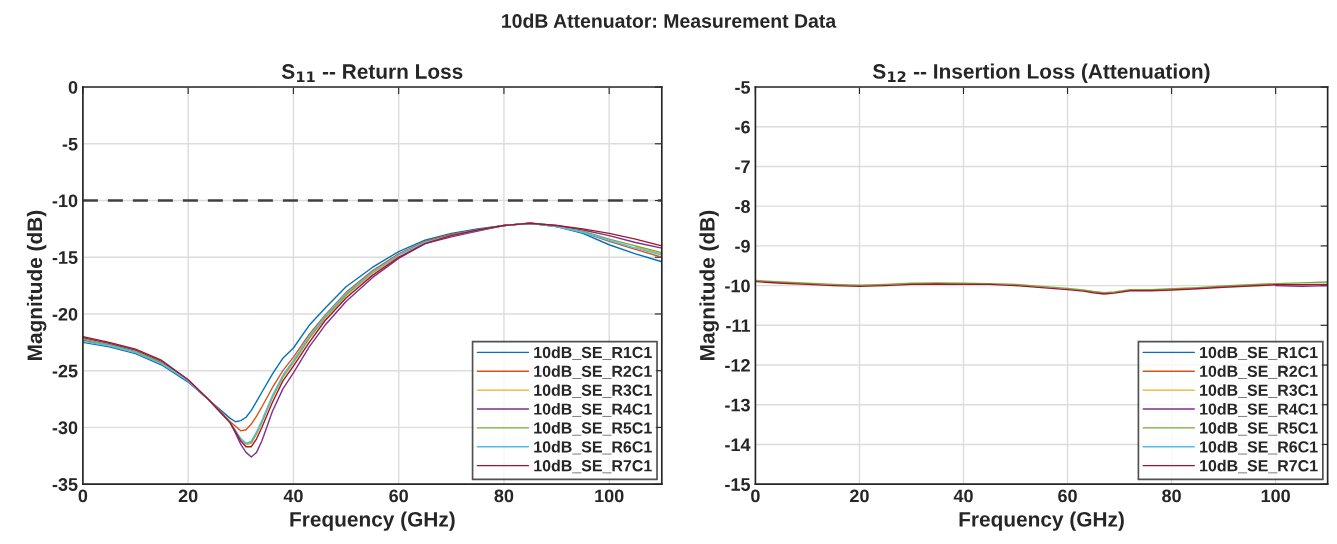  Describe the element at coordinates (742, 246) in the screenshot. I see `y-tick-label: -9` at that location.